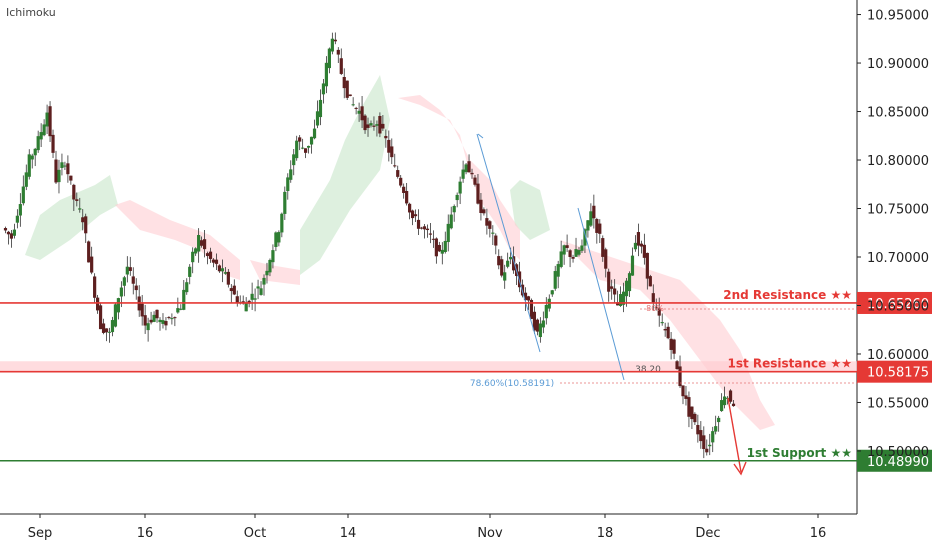 The image size is (932, 550). I want to click on level-label: 1st Support ★★, so click(799, 453).